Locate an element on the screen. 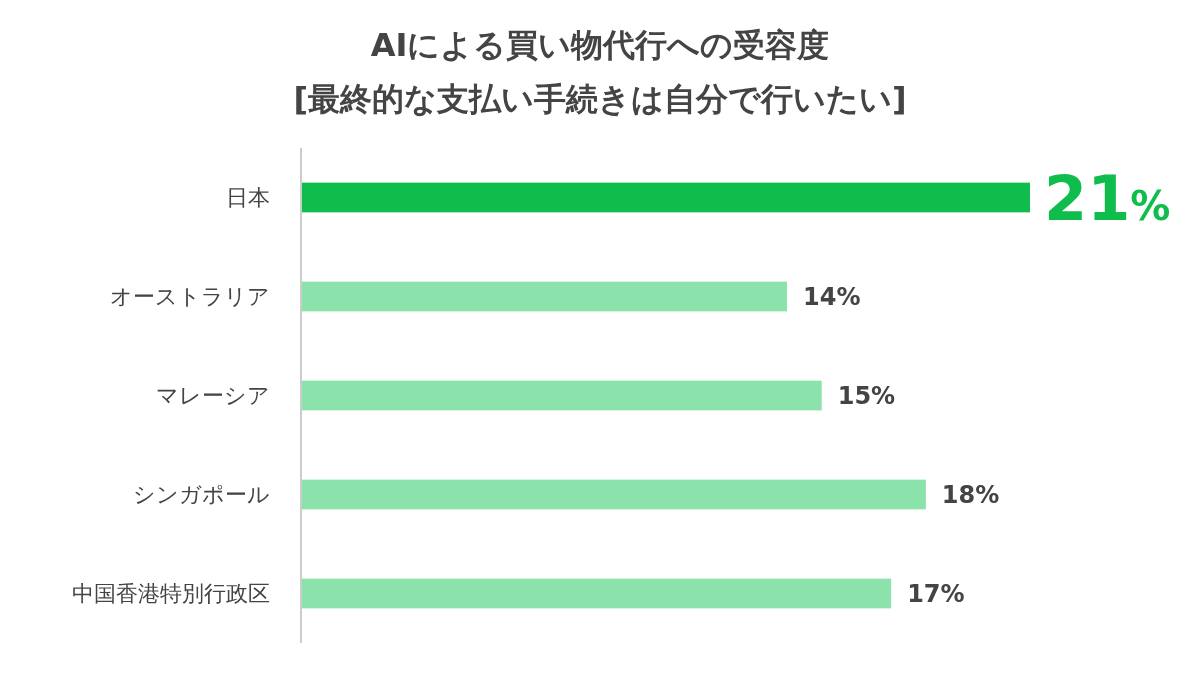 The height and width of the screenshot is (673, 1200). y-tick-label: 日本 is located at coordinates (248, 198).